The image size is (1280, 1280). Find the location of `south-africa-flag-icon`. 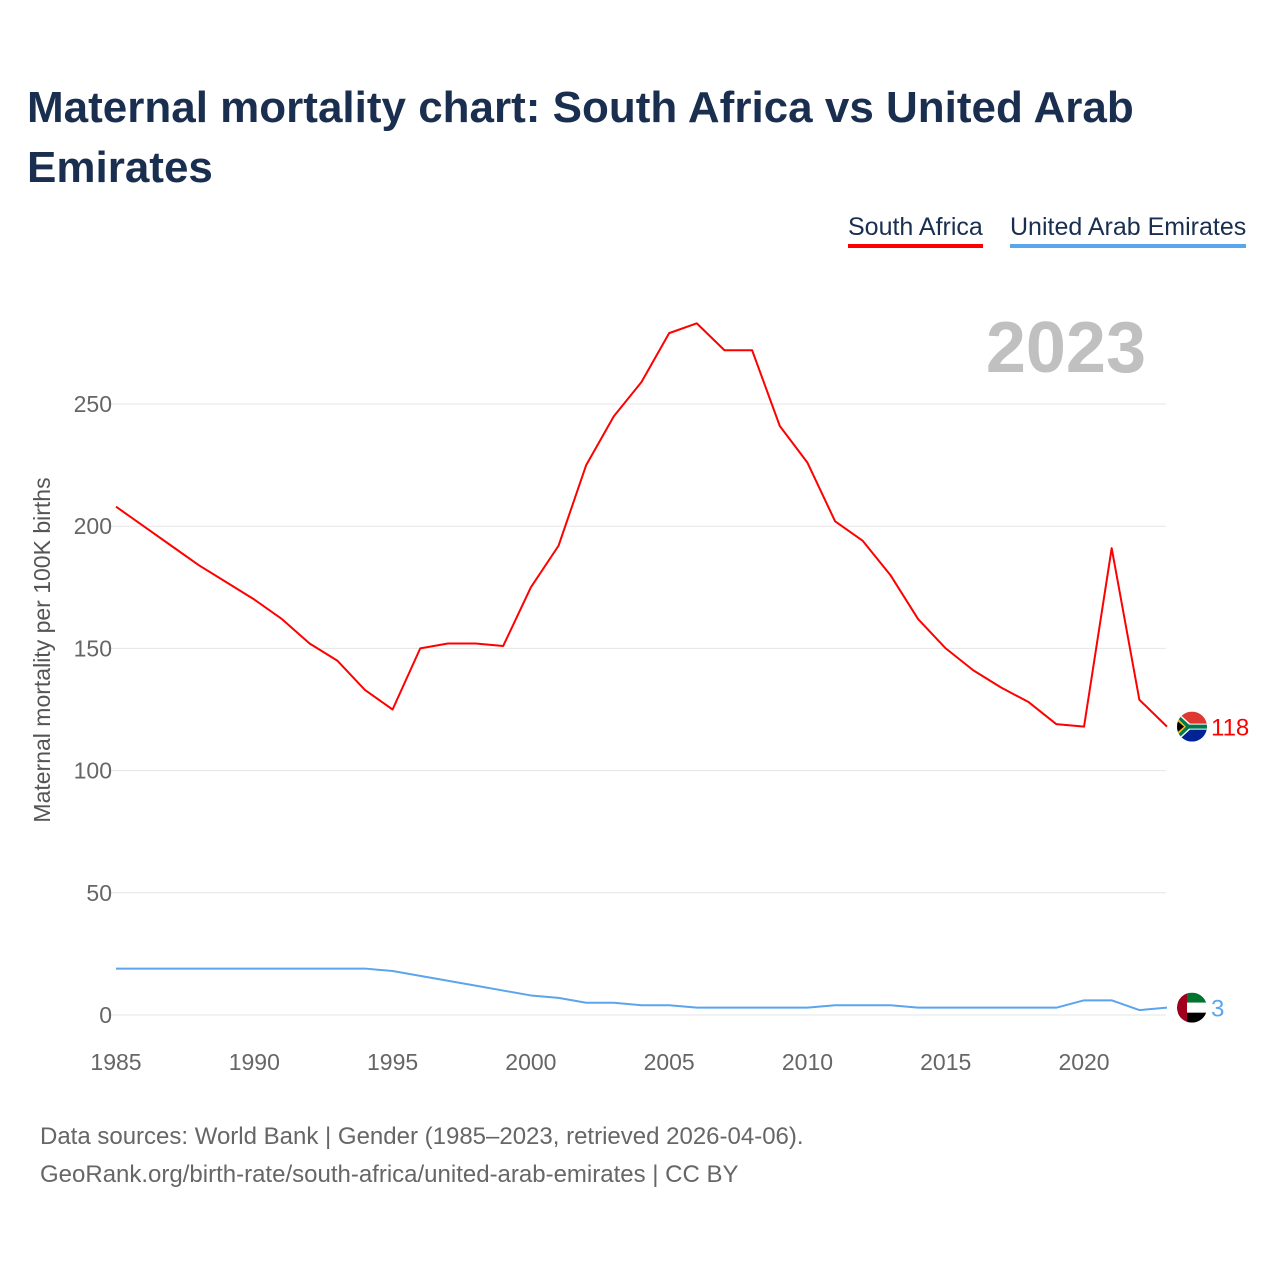

south-africa-flag-icon is located at coordinates (1192, 726).